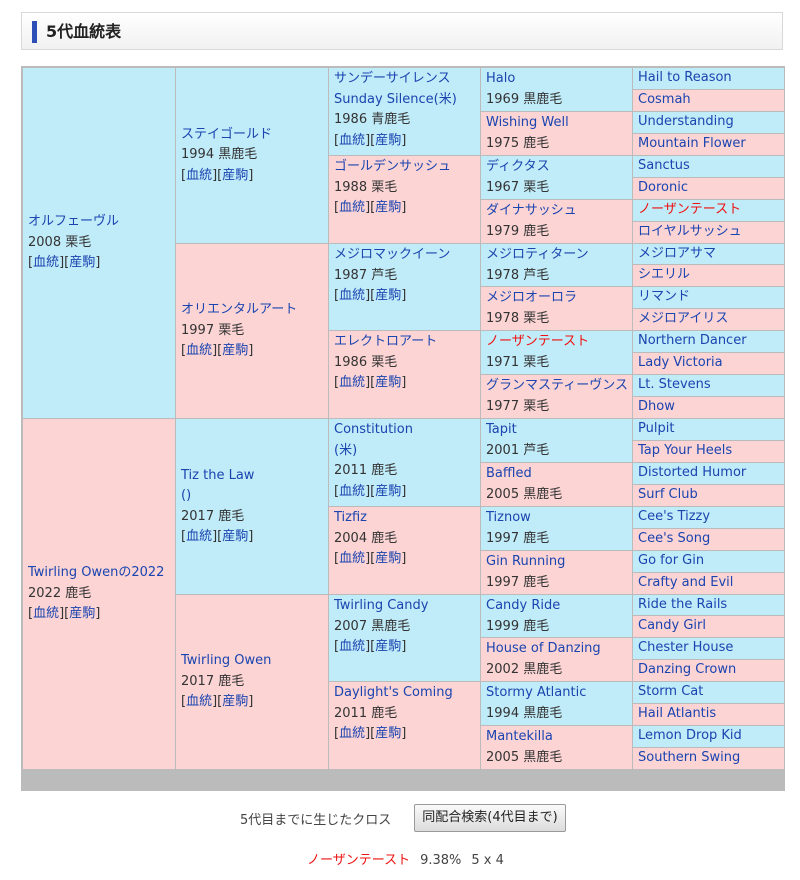 The image size is (800, 880). What do you see at coordinates (690, 736) in the screenshot?
I see `horse-name-link: Lemon Drop Kid` at bounding box center [690, 736].